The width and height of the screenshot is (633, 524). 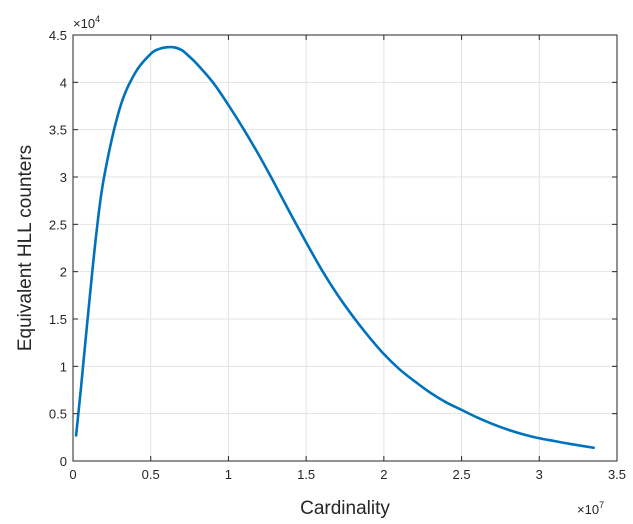 I want to click on x-multiplier-base: ×10, so click(x=588, y=509).